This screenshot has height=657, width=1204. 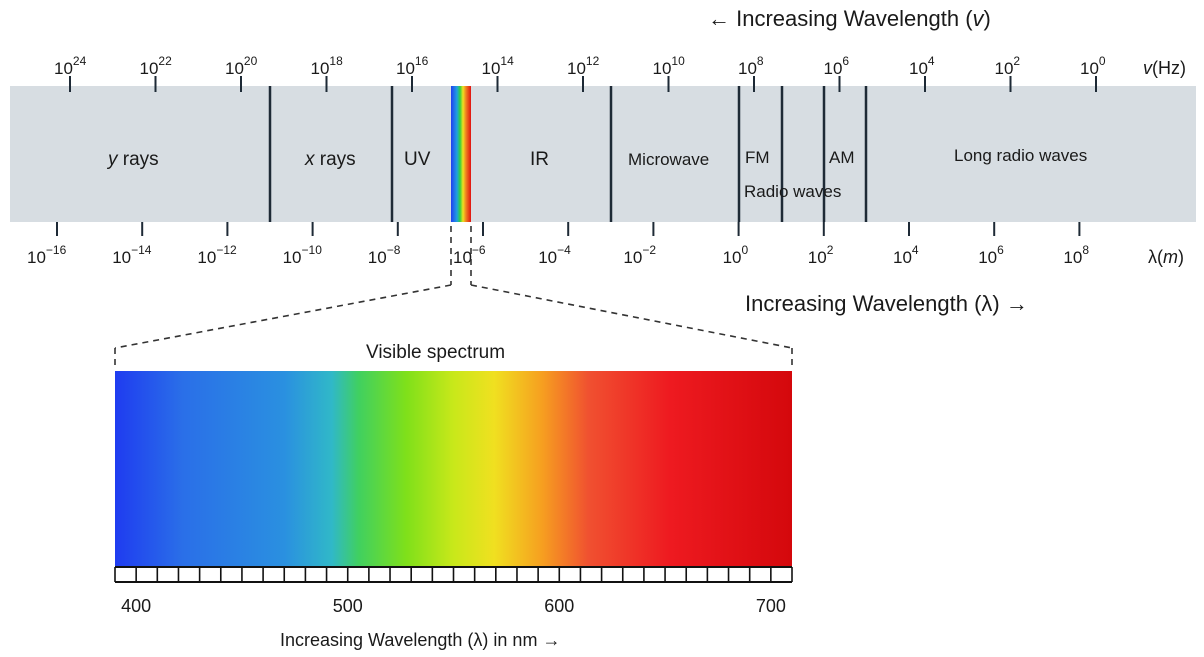 I want to click on region-dividers, so click(x=568, y=154).